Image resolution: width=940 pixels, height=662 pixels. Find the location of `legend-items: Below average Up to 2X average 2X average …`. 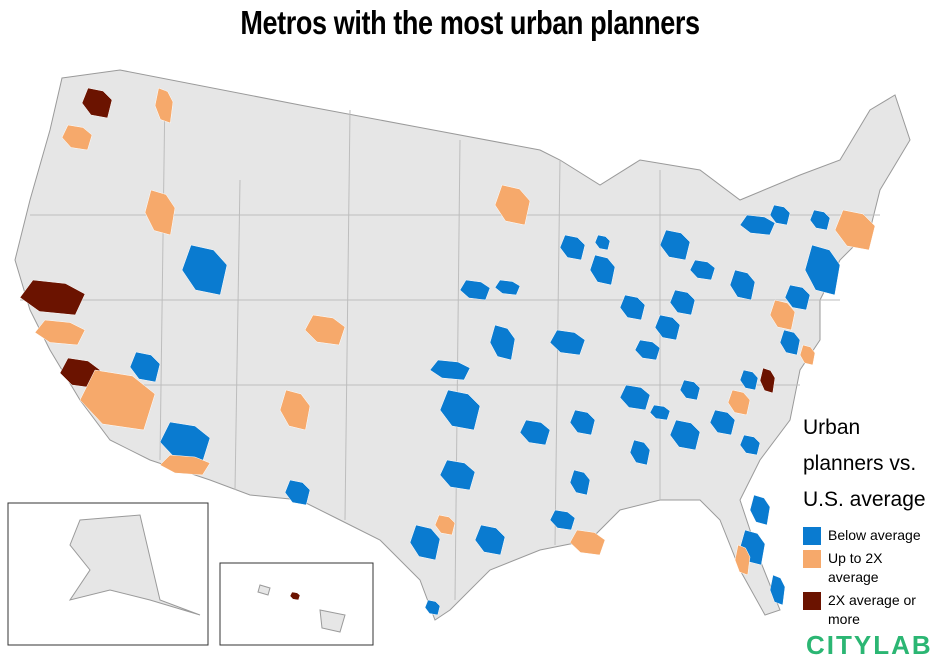

legend-items: Below average Up to 2X average 2X average … is located at coordinates (870, 577).